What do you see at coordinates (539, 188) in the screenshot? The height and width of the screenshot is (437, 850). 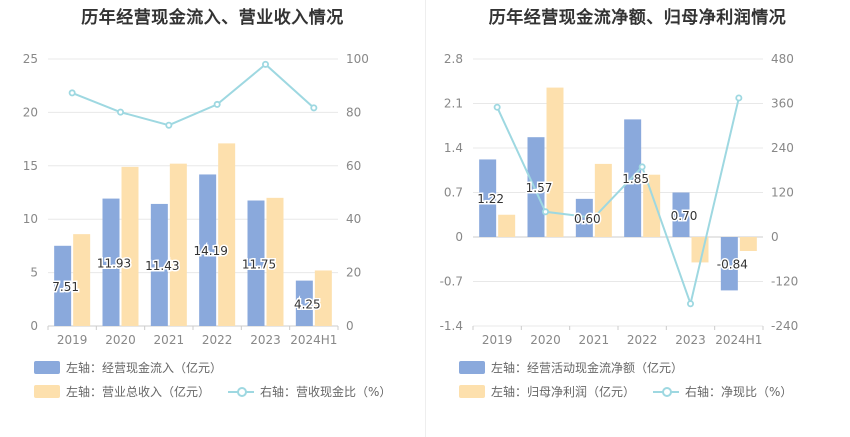 I see `bar-data-label: 1.57` at bounding box center [539, 188].